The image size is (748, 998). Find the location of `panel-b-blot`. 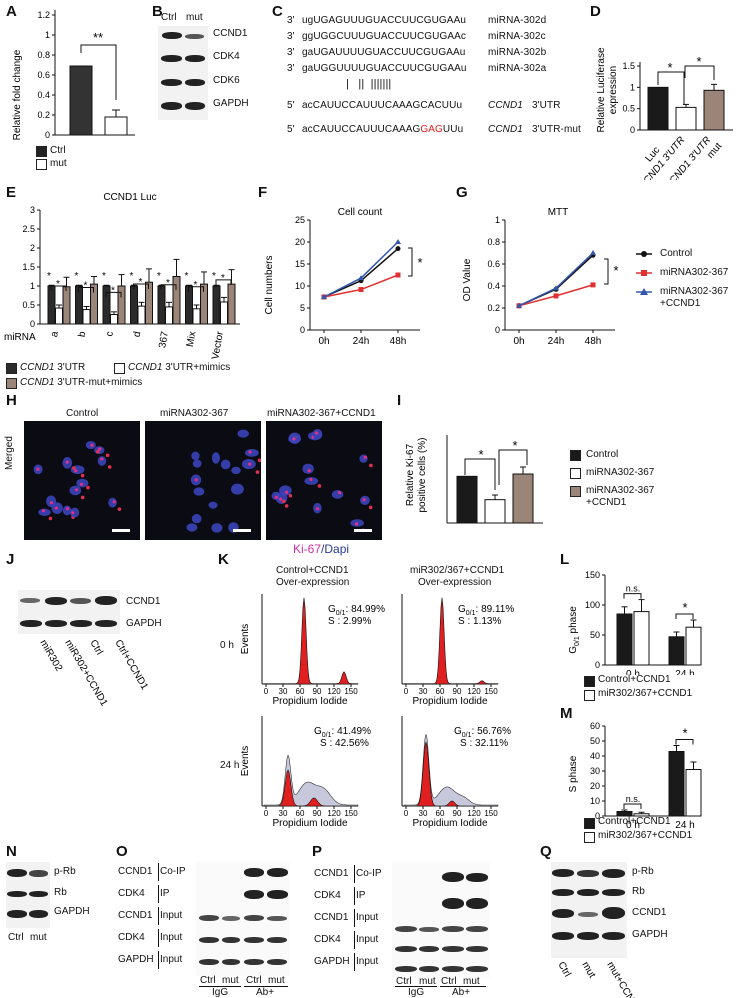

panel-b-blot is located at coordinates (183, 73).